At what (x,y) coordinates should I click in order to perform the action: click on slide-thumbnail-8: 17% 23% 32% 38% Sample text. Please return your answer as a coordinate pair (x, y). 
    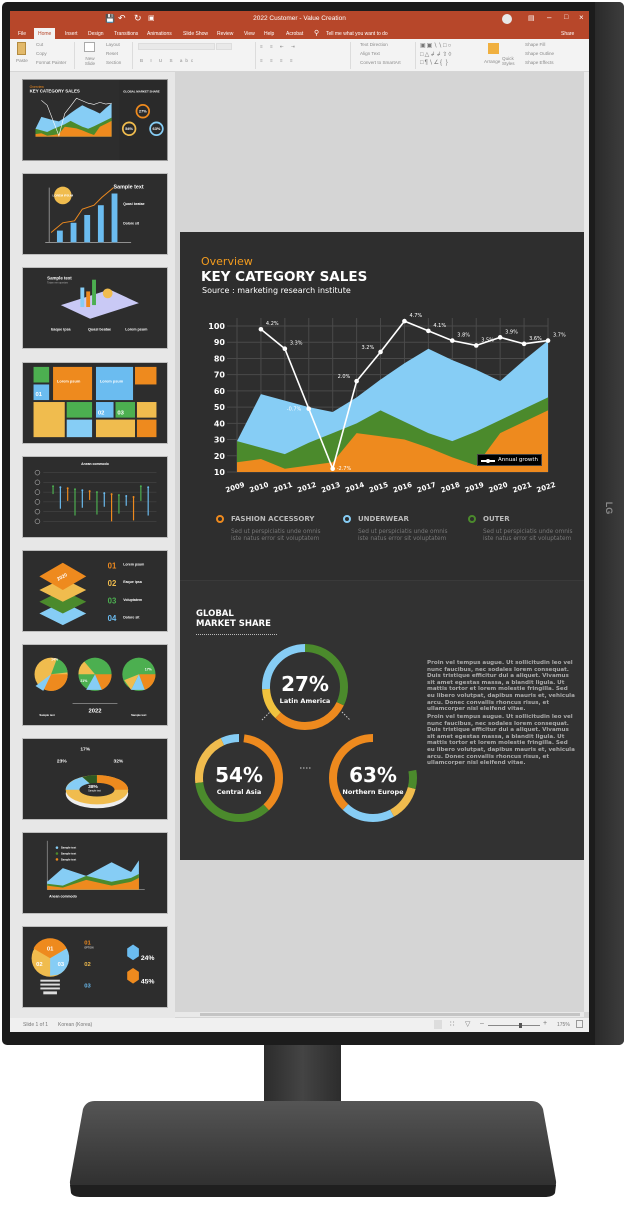
    Looking at the image, I should click on (95, 779).